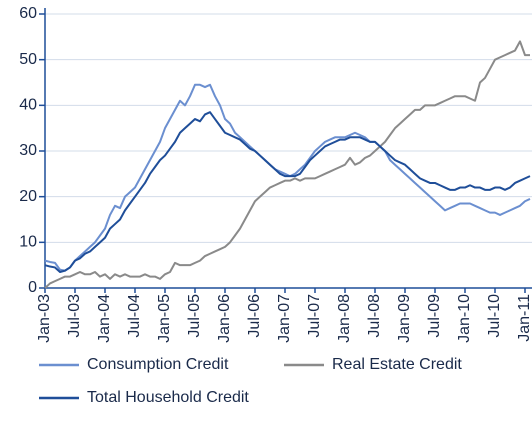 Image resolution: width=532 pixels, height=438 pixels. What do you see at coordinates (28, 59) in the screenshot?
I see `y-tick-label: 50` at bounding box center [28, 59].